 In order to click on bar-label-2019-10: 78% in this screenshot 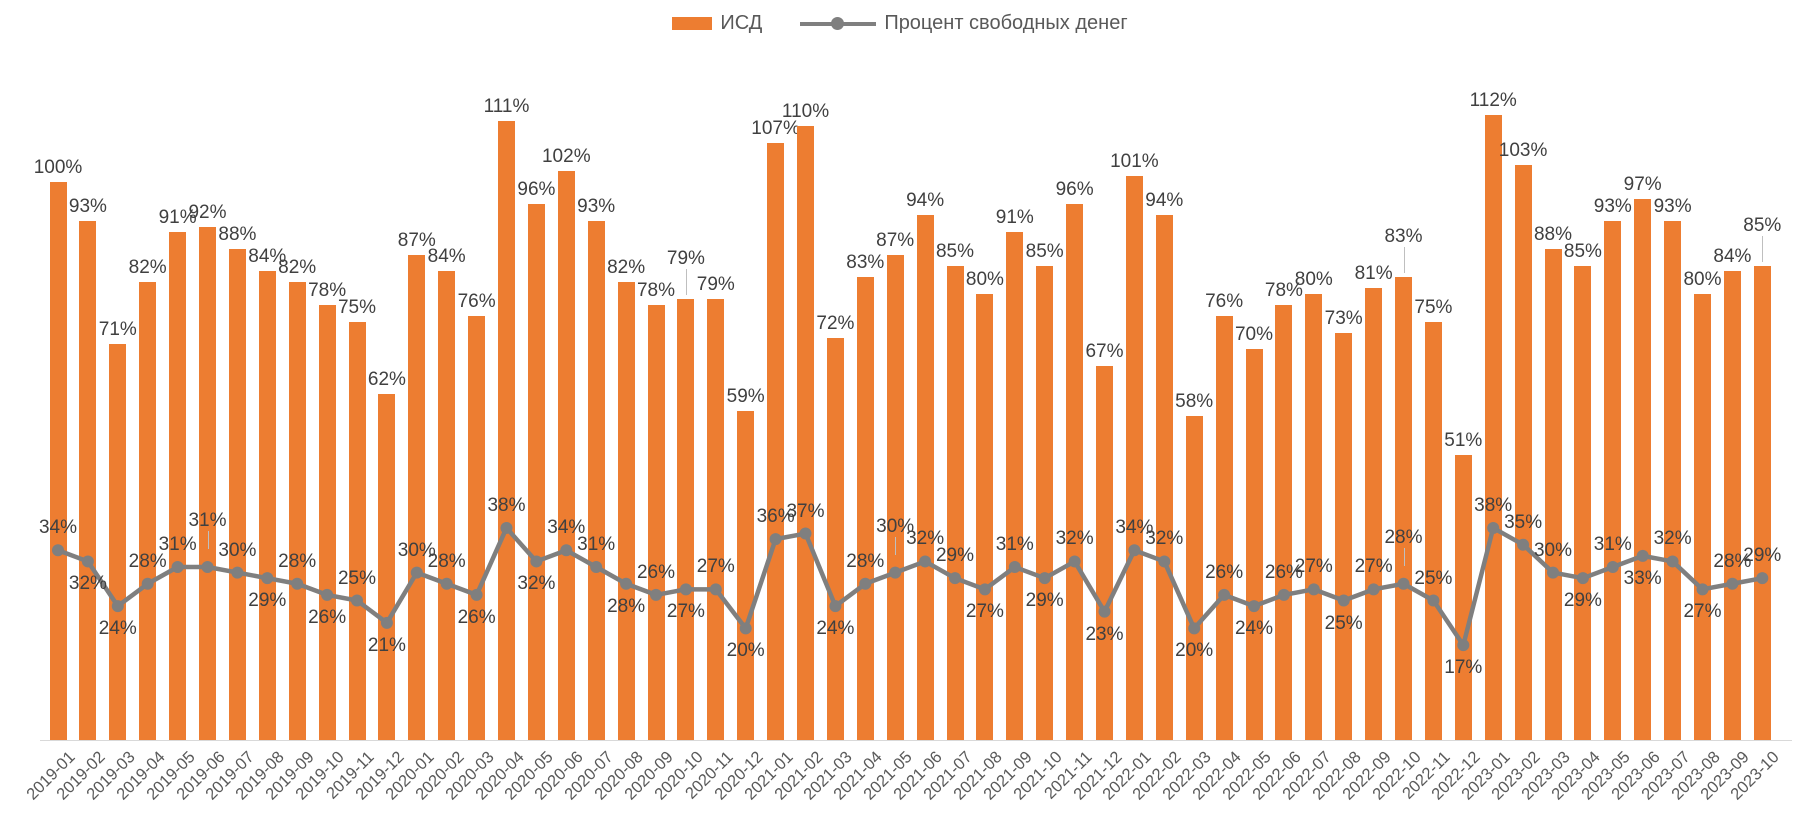, I will do `click(327, 290)`.